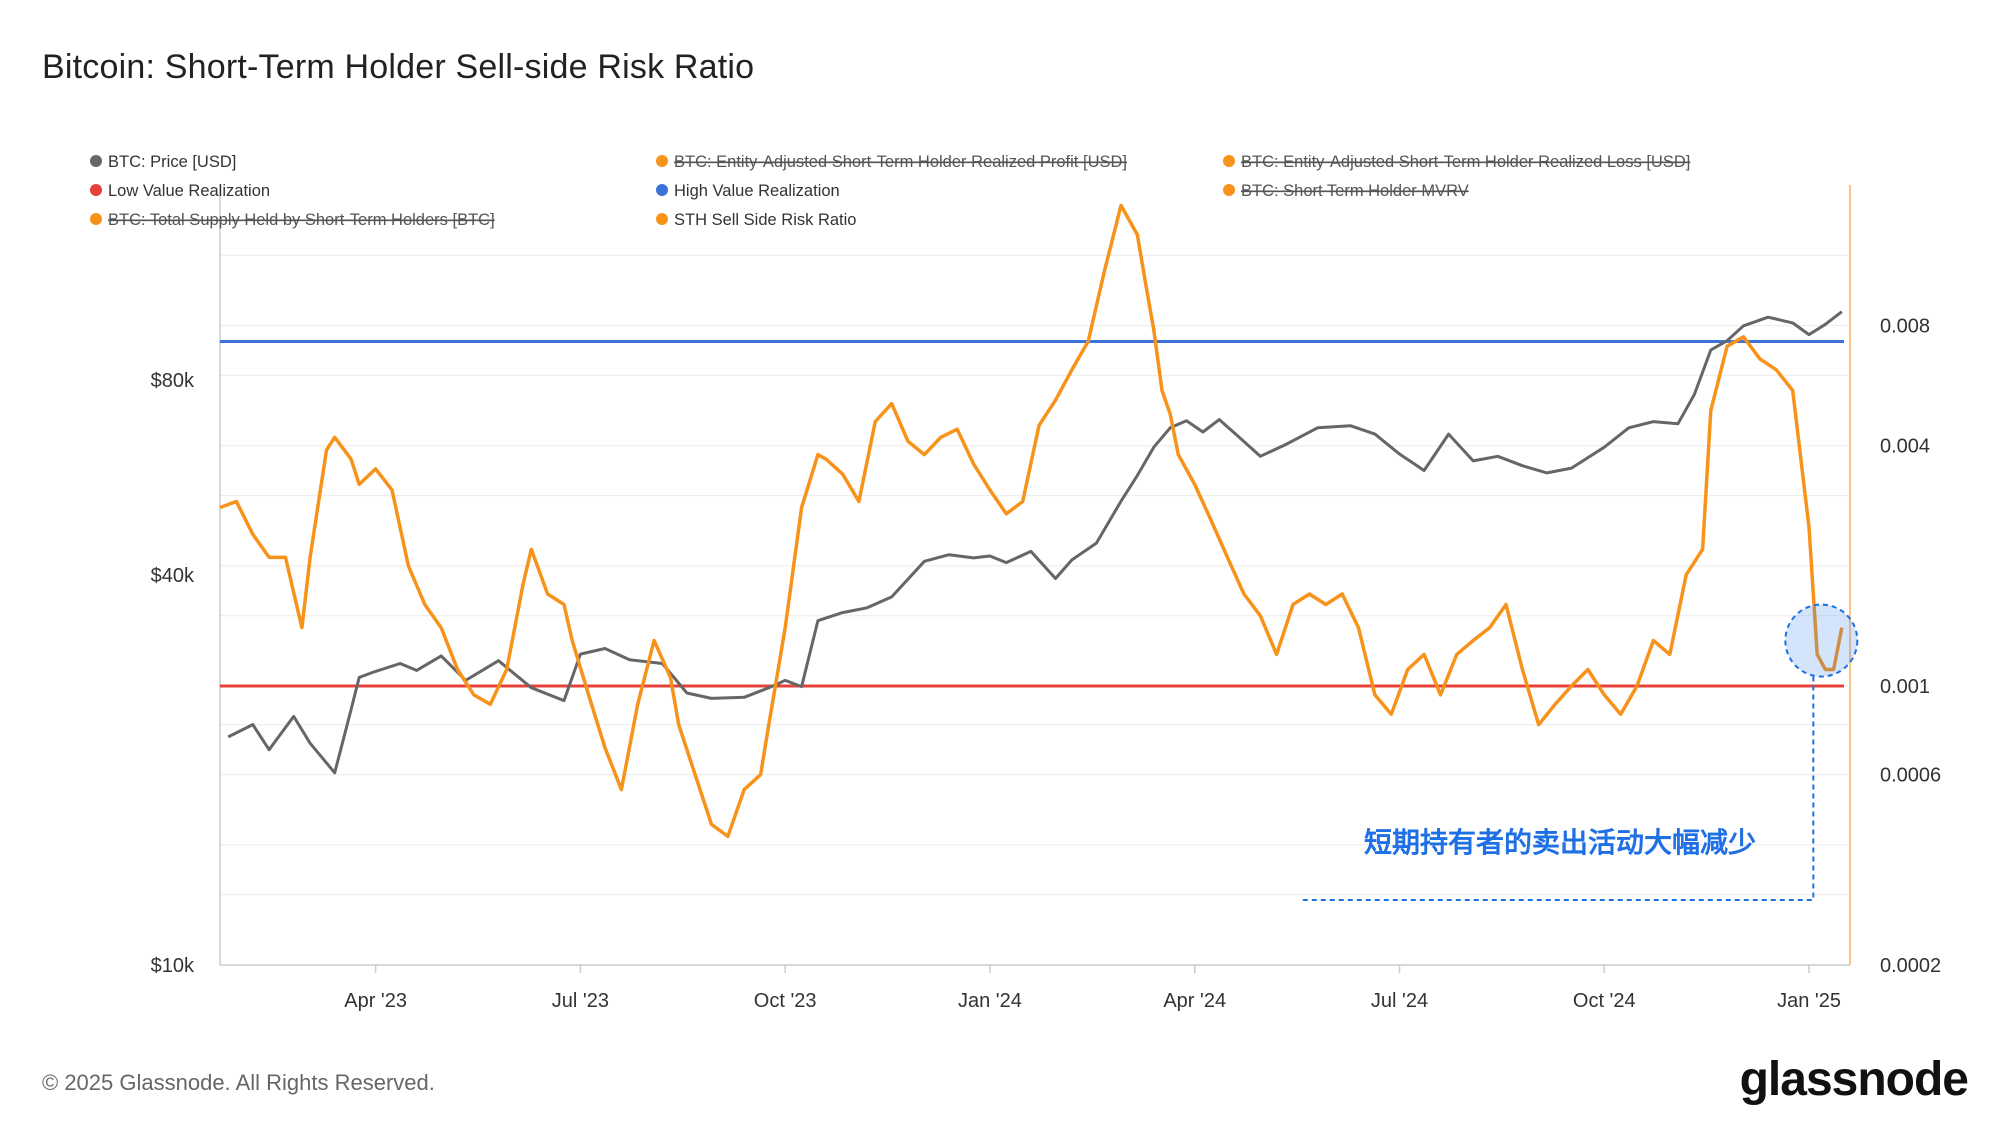 This screenshot has height=1126, width=2000. I want to click on x-tick-label: Oct '24, so click(1604, 1001).